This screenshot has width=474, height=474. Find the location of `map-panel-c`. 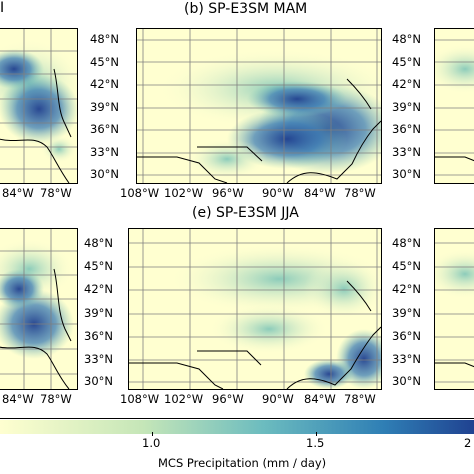

map-panel-c is located at coordinates (454, 106).